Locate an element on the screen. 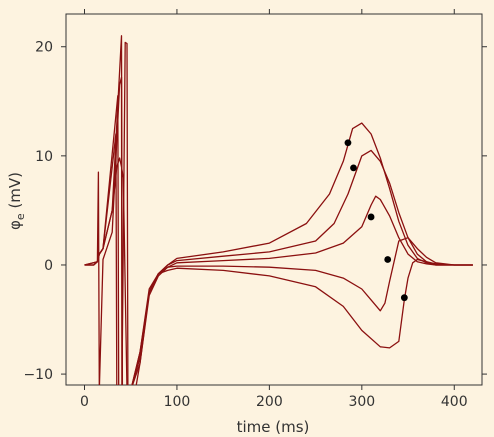 This screenshot has height=437, width=494. y-axis-title-subscript: e is located at coordinates (20, 216).